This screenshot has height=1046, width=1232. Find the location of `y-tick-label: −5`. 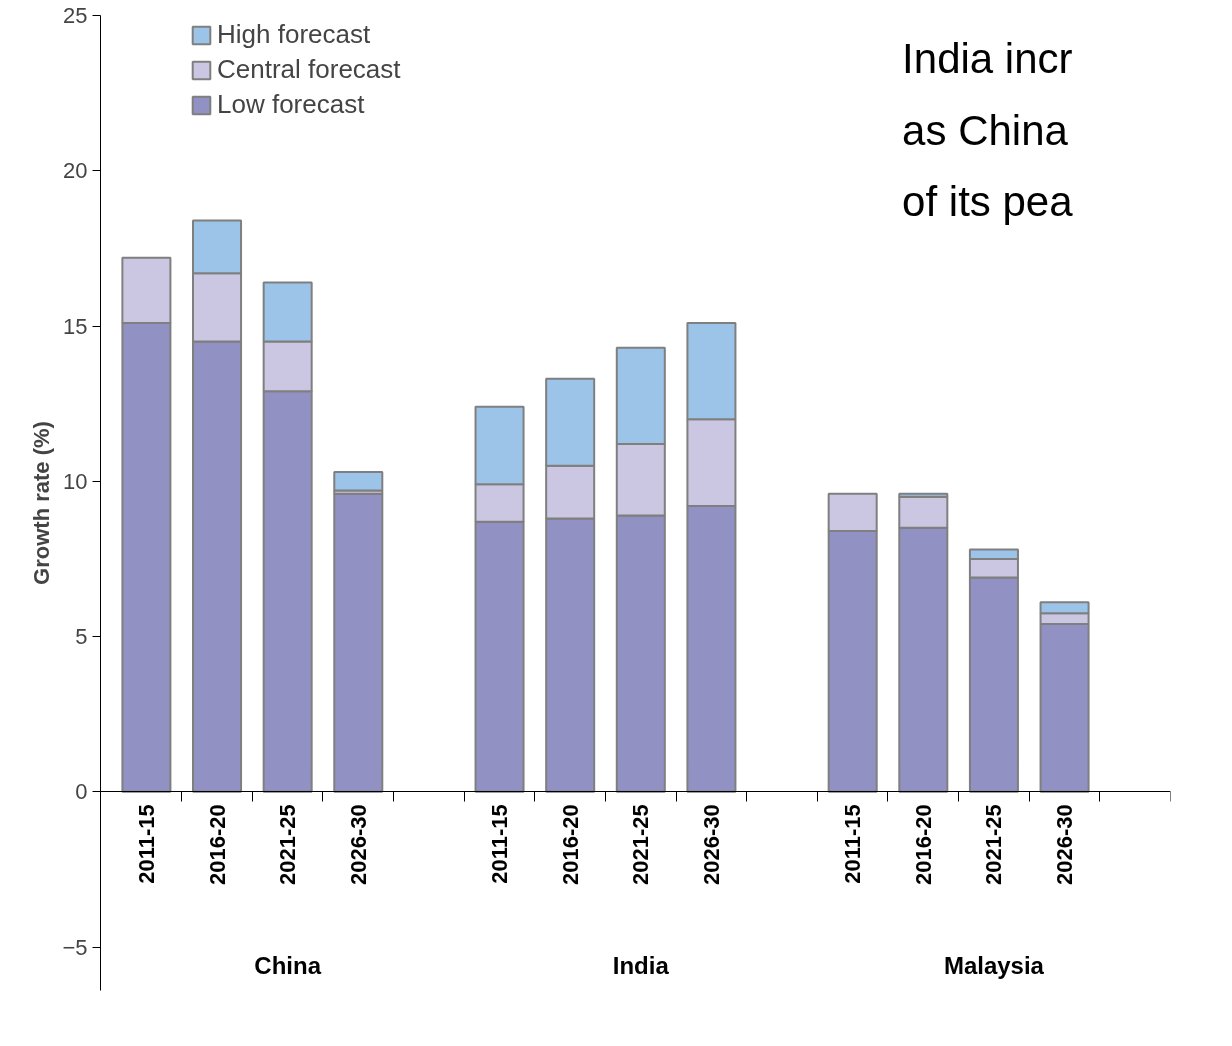

y-tick-label: −5 is located at coordinates (75, 947).